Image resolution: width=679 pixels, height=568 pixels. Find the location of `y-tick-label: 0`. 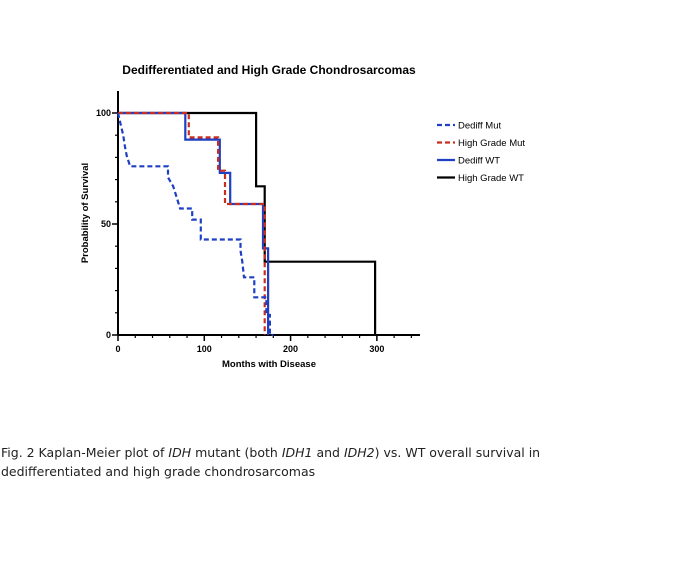

y-tick-label: 0 is located at coordinates (108, 335).